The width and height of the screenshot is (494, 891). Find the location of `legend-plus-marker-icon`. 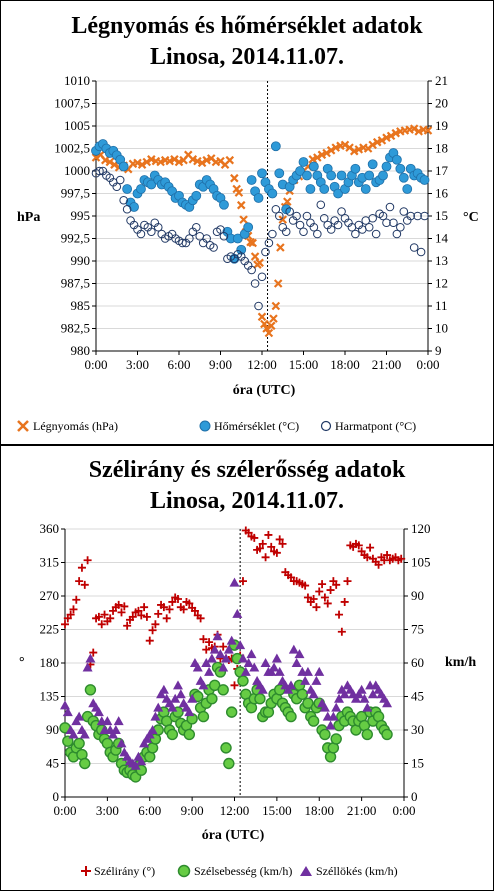

legend-plus-marker-icon is located at coordinates (86, 871).